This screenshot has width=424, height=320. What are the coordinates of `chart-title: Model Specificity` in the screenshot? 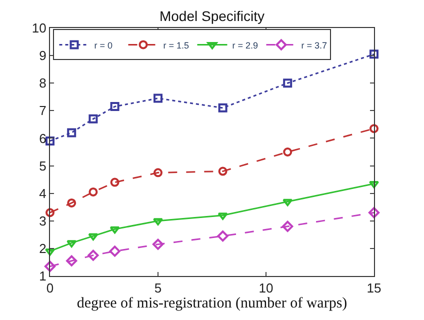 It's located at (212, 16).